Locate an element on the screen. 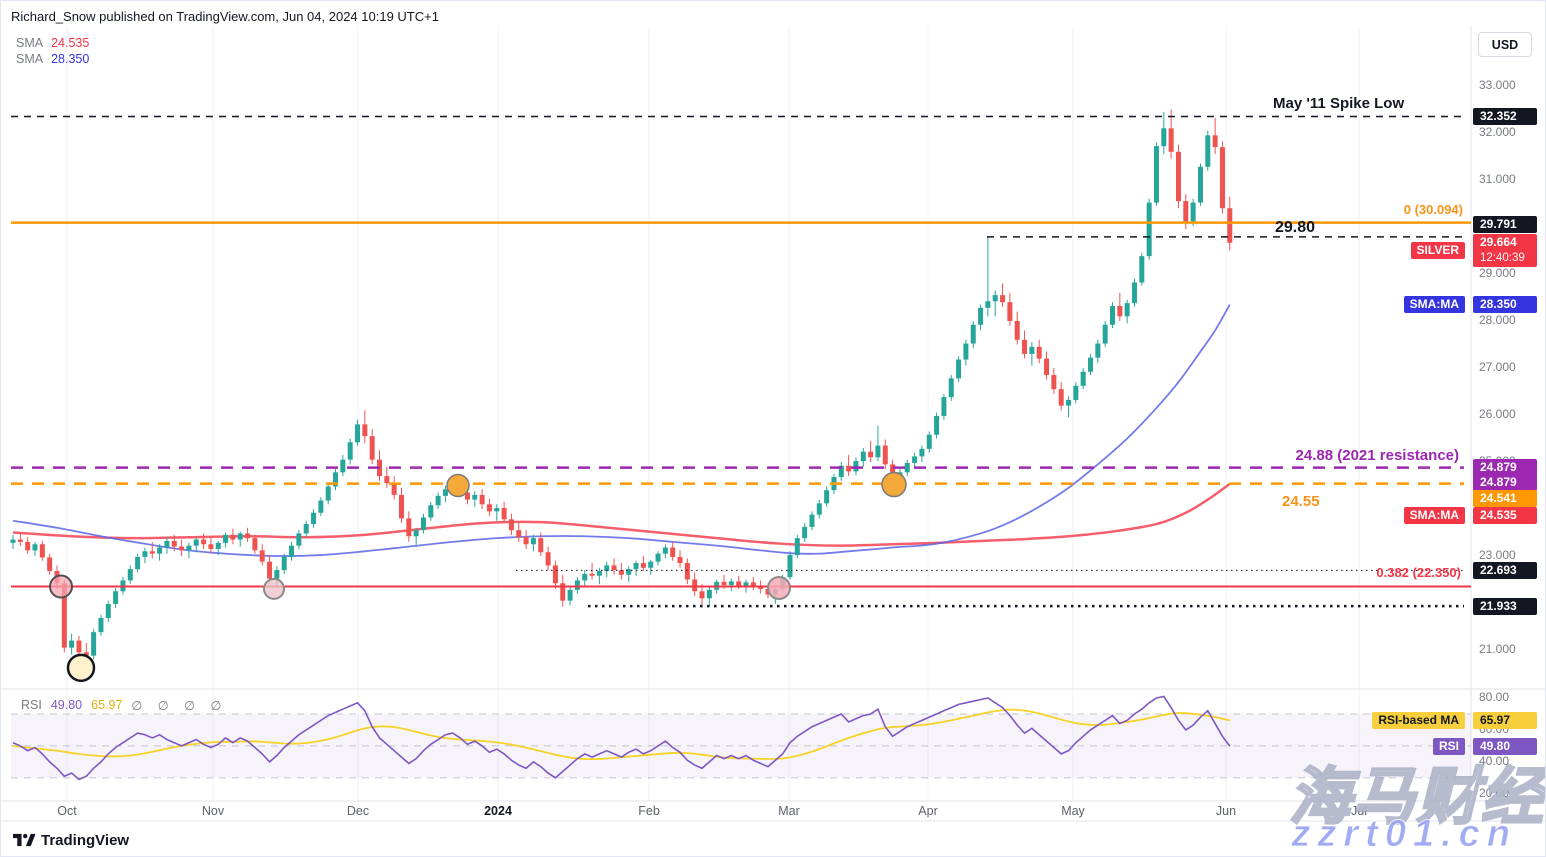 This screenshot has height=857, width=1546. price-axis-label: 31.000 is located at coordinates (1497, 178).